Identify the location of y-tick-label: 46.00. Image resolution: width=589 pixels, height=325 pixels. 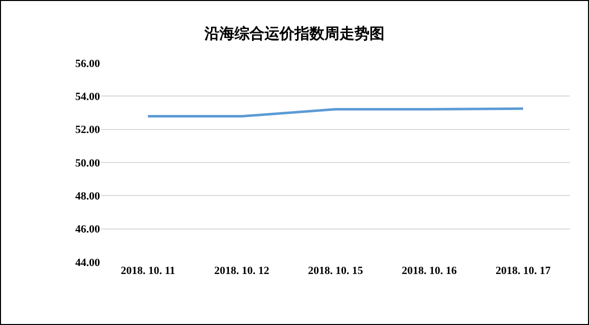
(87, 230).